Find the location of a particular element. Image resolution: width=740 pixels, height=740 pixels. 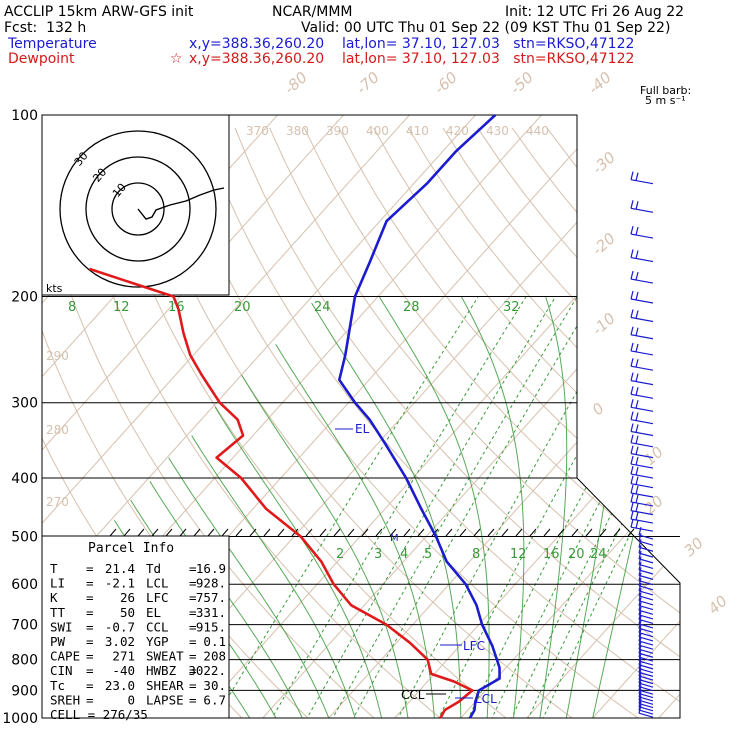

el-label: EL is located at coordinates (362, 429).